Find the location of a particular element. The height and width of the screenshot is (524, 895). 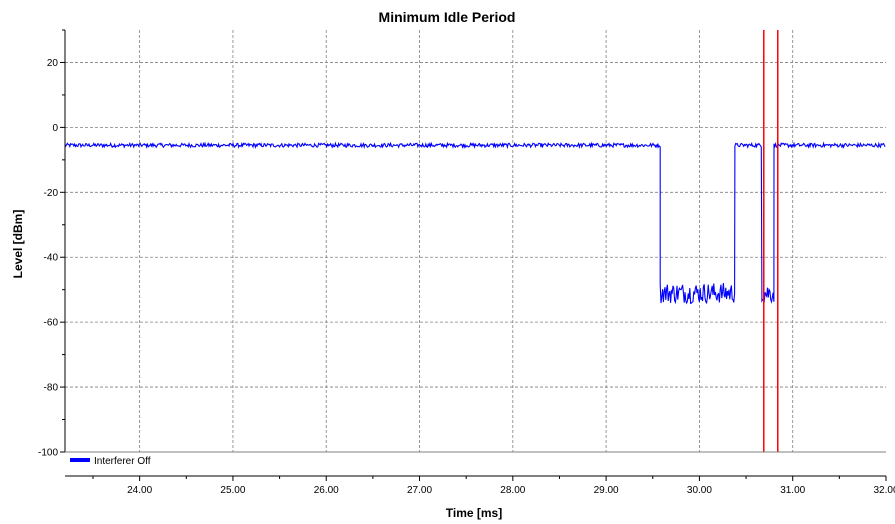

y-tick-label: -20 is located at coordinates (51, 193).